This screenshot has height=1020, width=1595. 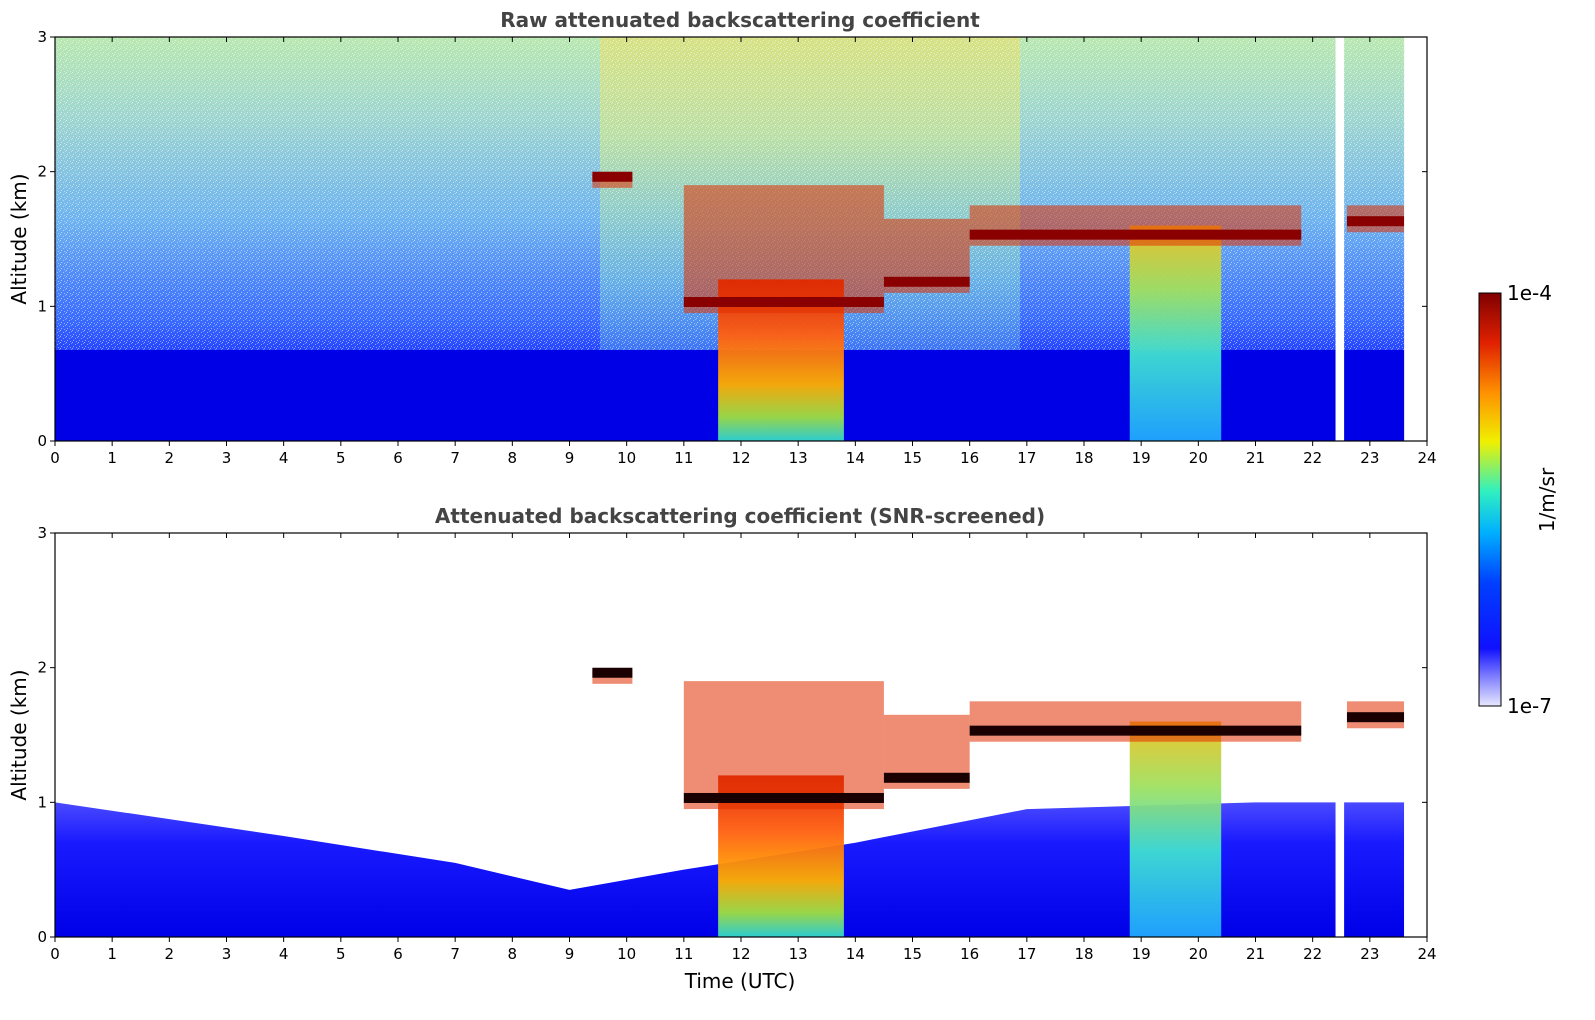 What do you see at coordinates (1529, 293) in the screenshot?
I see `colorbar-max-label: 1e-4` at bounding box center [1529, 293].